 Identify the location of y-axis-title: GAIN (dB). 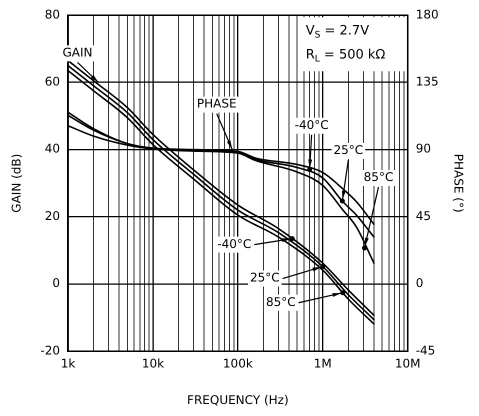
(16, 183).